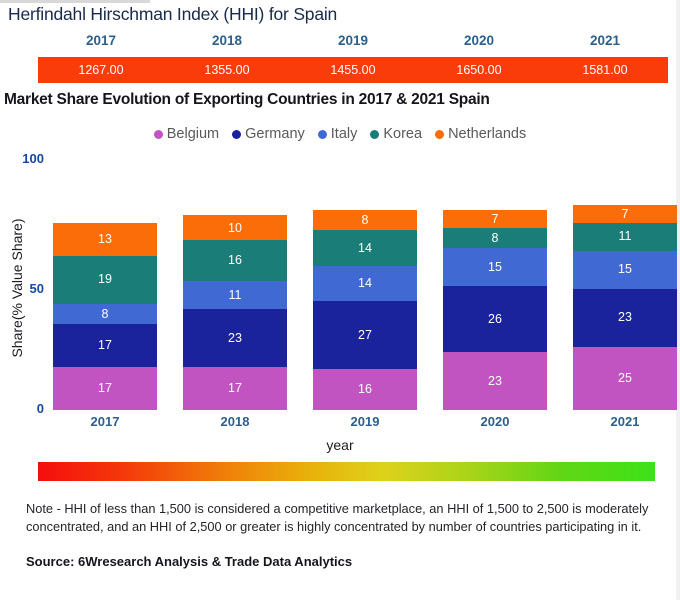 Image resolution: width=680 pixels, height=600 pixels. I want to click on bar-segment-korea-2020: 8, so click(495, 238).